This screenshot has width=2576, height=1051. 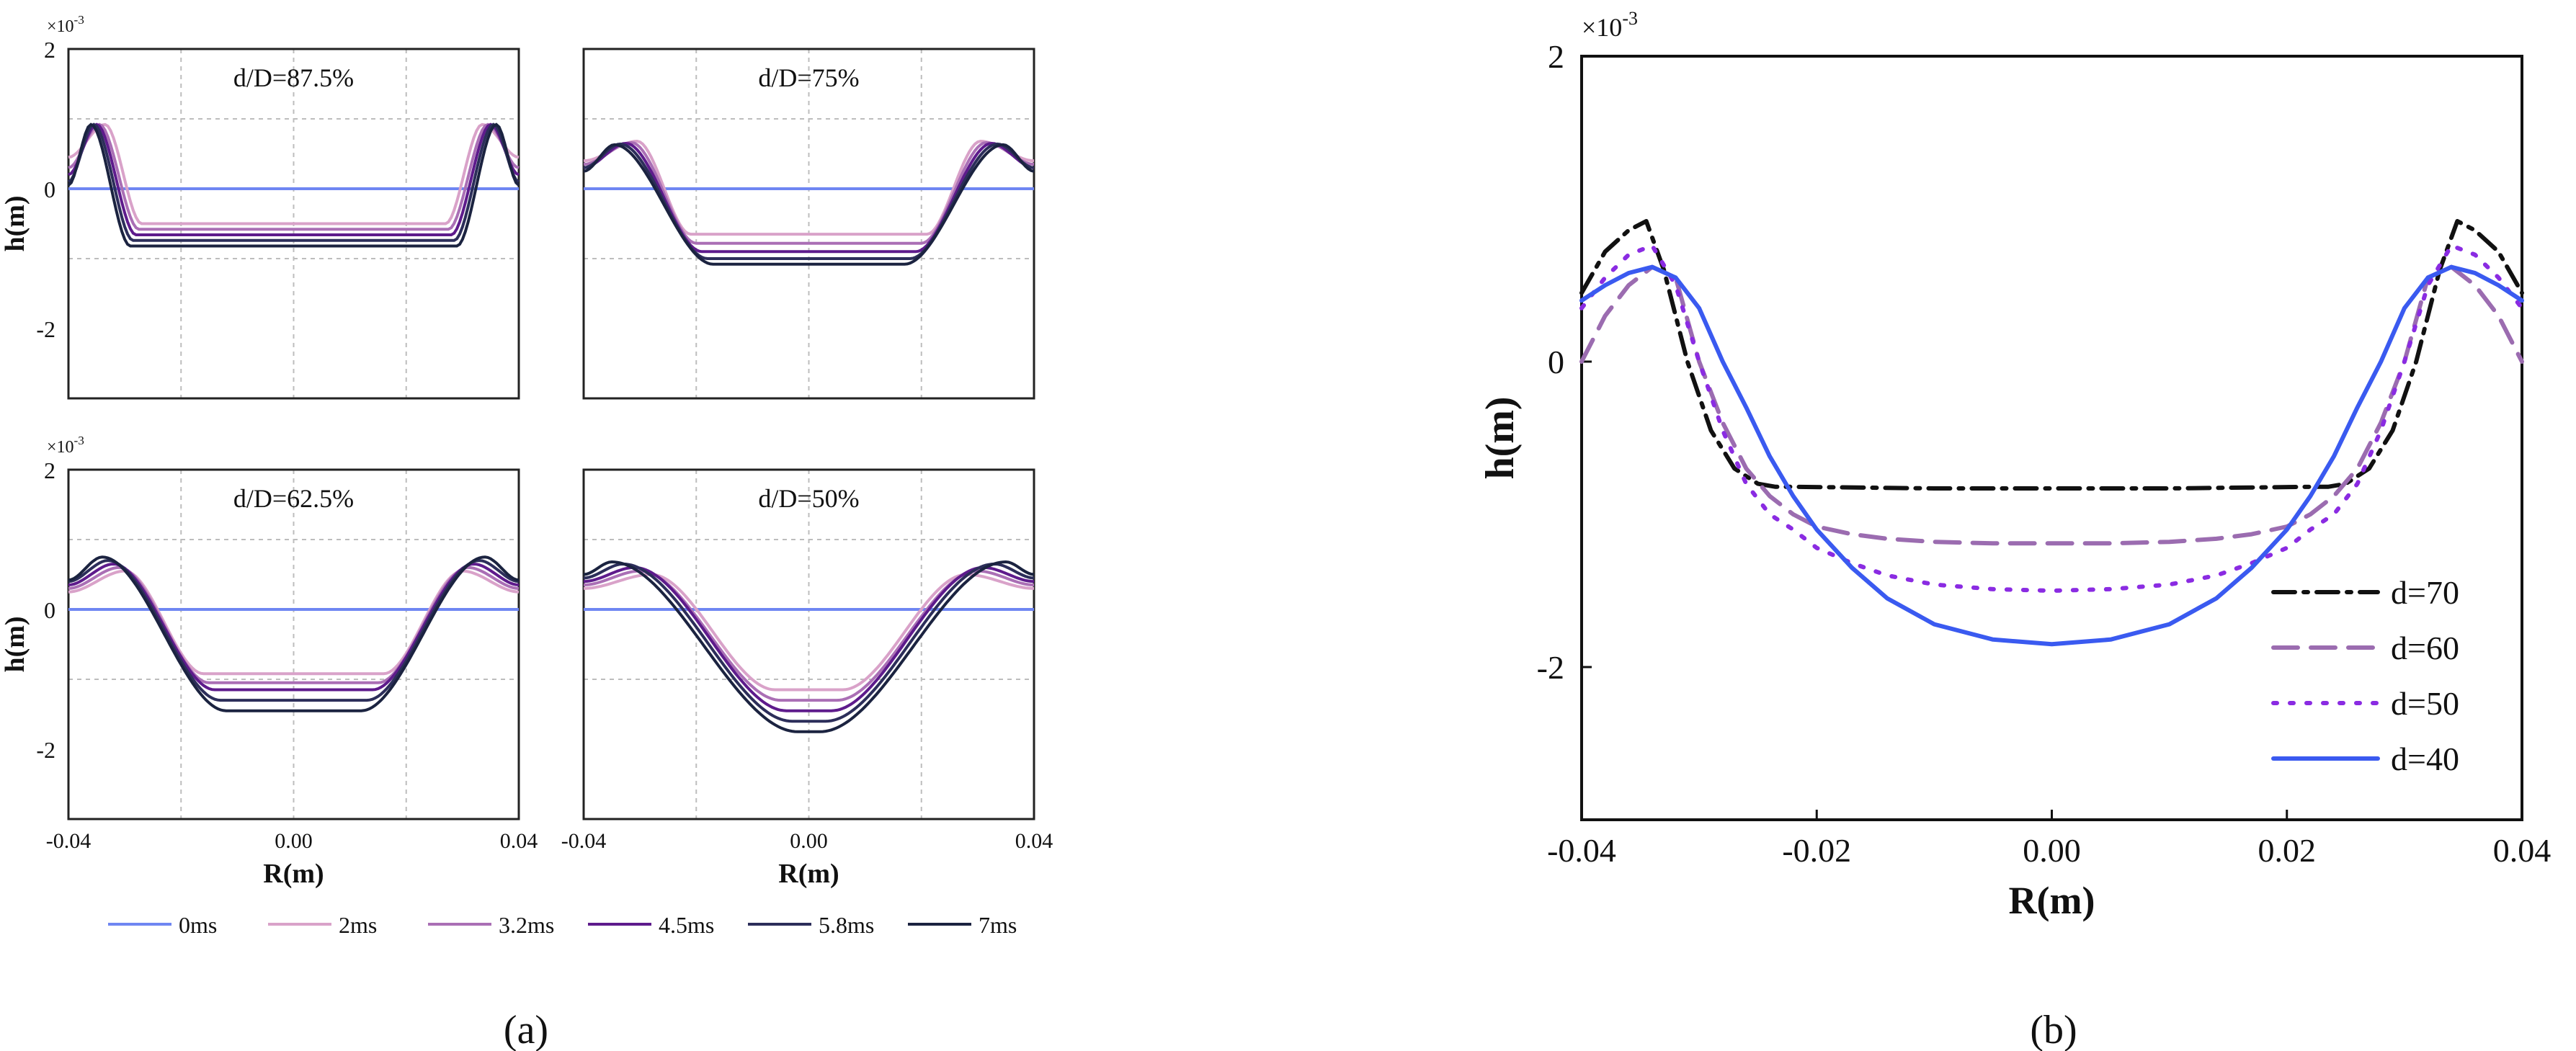 What do you see at coordinates (562, 925) in the screenshot?
I see `legend-a: 0ms 2ms 3.2ms 4.5ms 5.8ms 7ms` at bounding box center [562, 925].